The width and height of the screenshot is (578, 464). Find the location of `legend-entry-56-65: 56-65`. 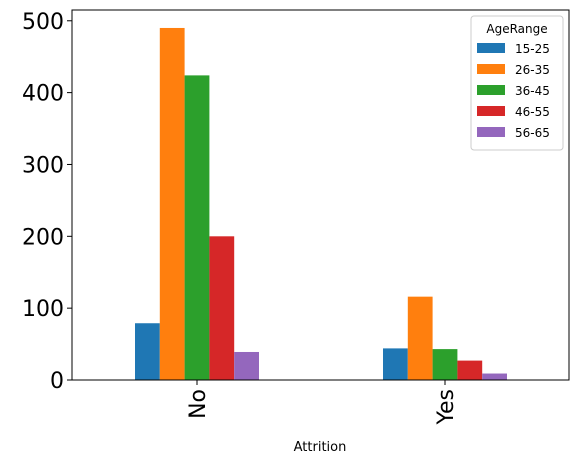

legend-entry-56-65: 56-65 is located at coordinates (532, 133).